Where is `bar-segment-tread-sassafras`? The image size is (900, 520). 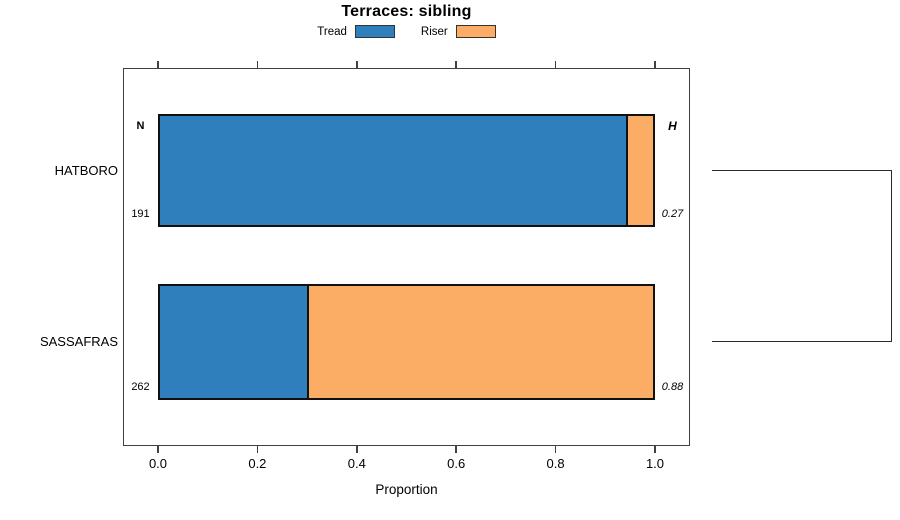 bar-segment-tread-sassafras is located at coordinates (234, 342).